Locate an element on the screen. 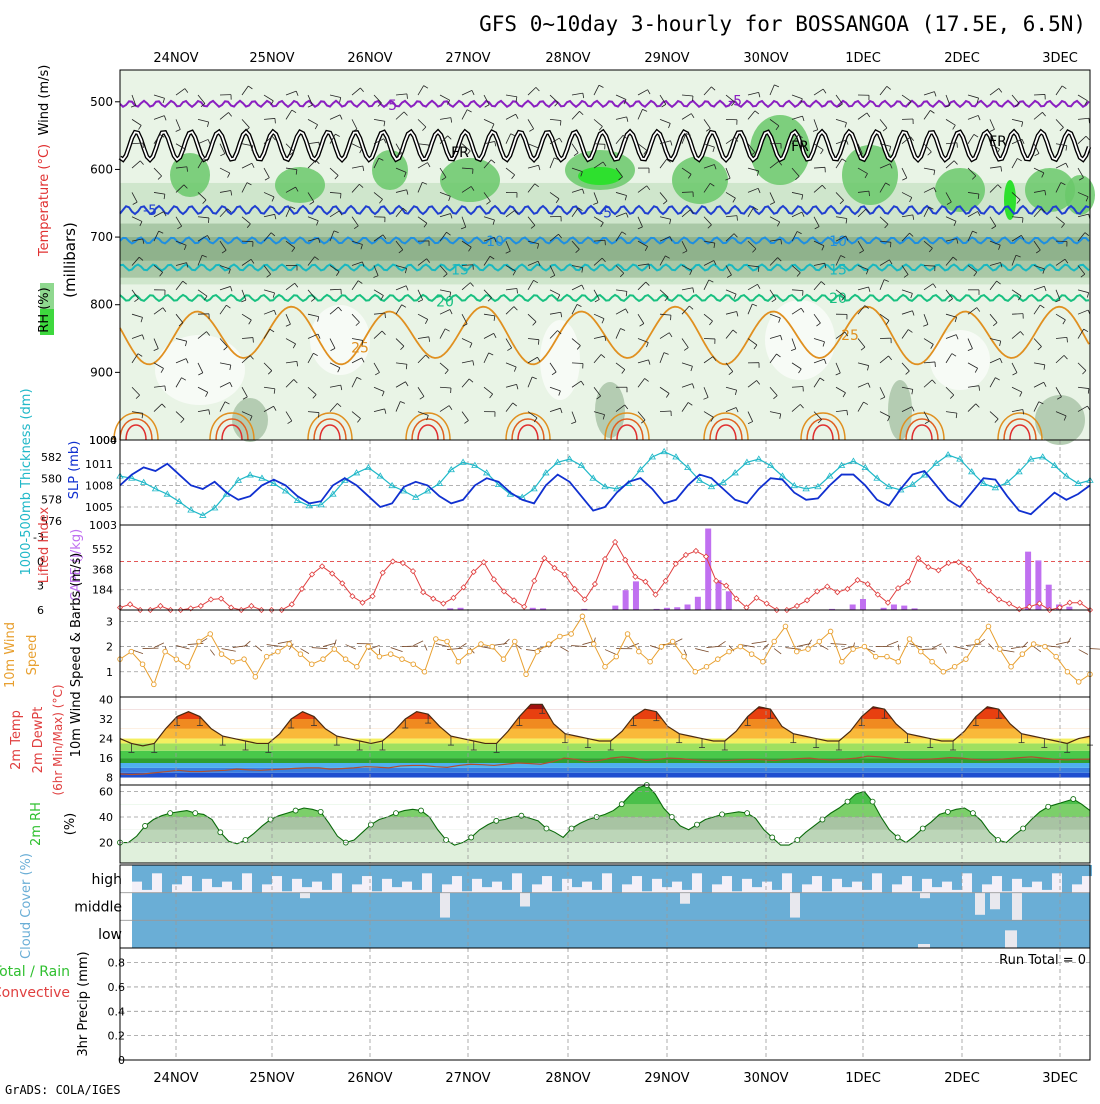  date-label-bottom: 27NOV is located at coordinates (467, 1078).